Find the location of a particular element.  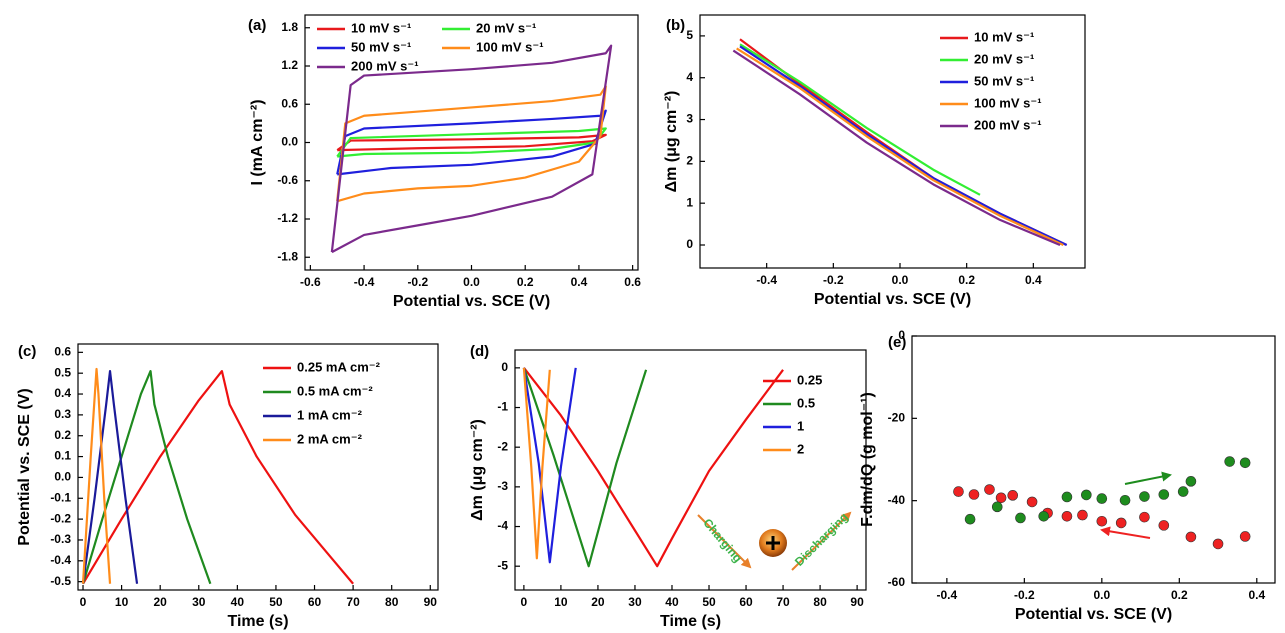

y-tick-label: -1 is located at coordinates (502, 407).